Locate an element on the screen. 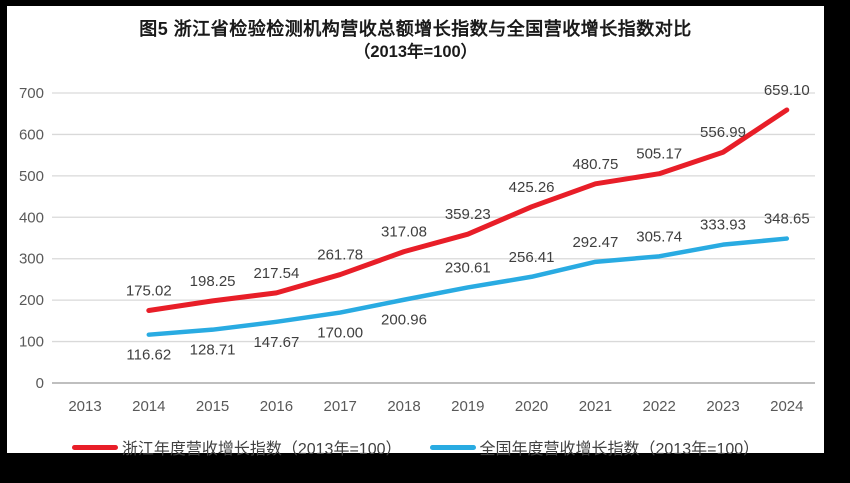 The image size is (850, 483). y-tick-label: 500 is located at coordinates (31, 176).